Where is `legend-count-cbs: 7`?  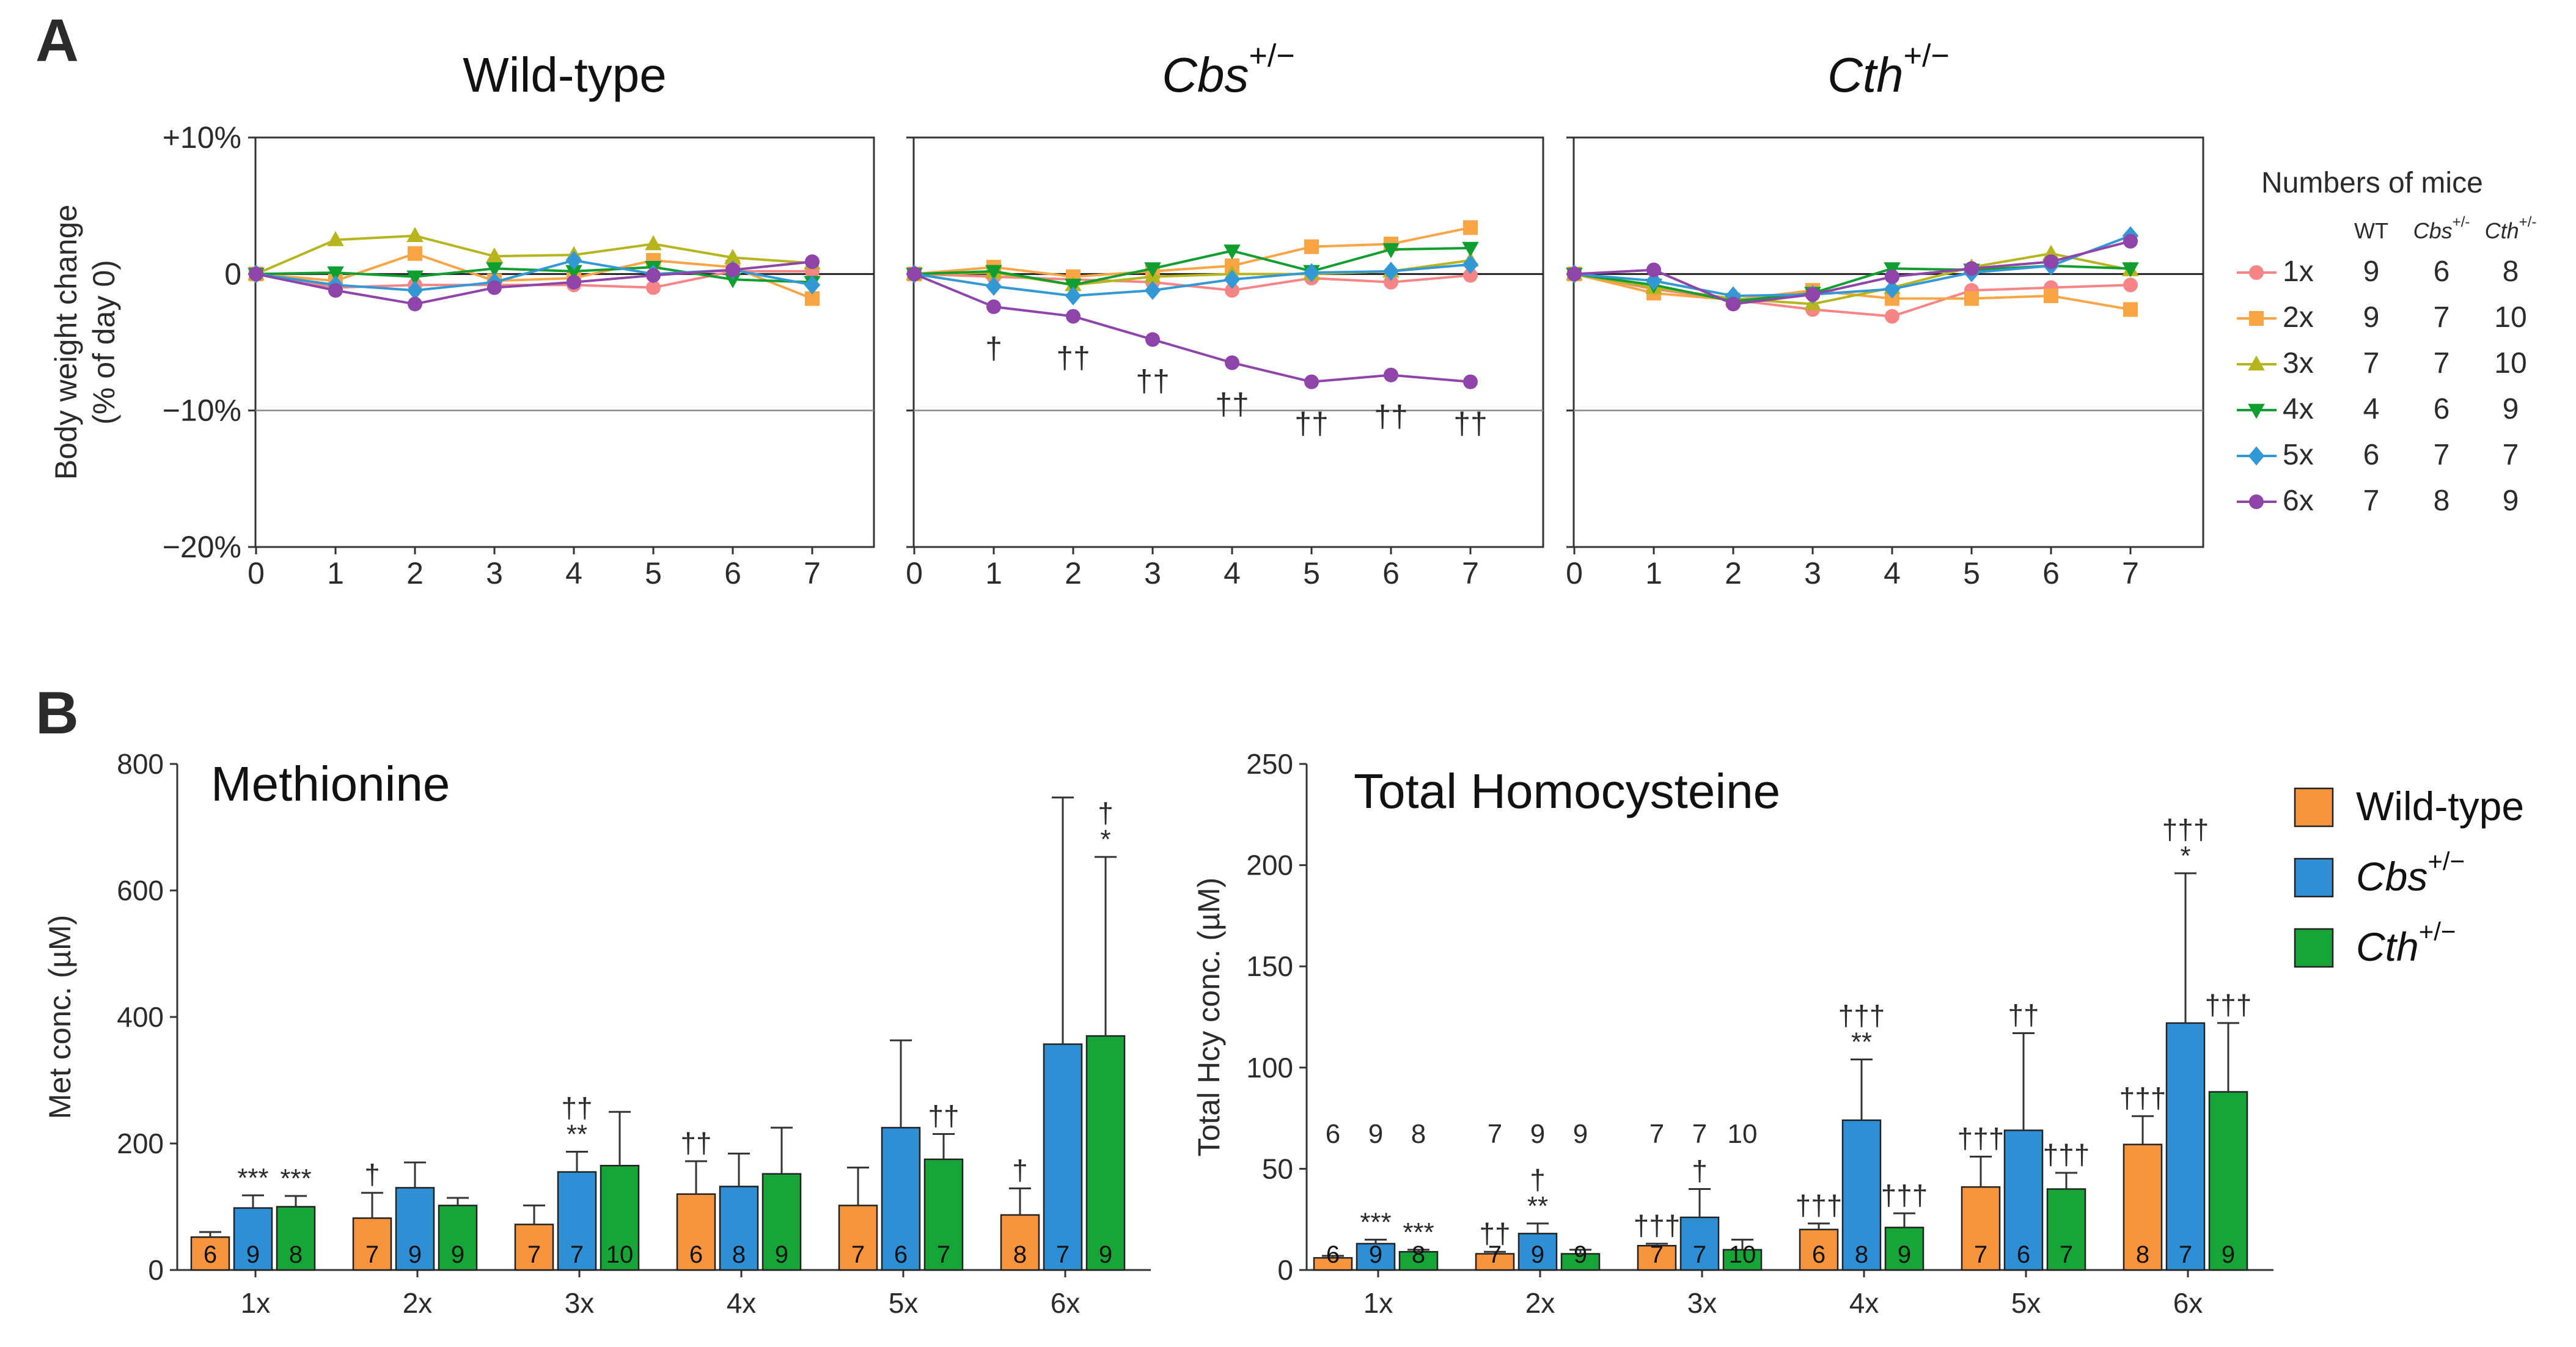
legend-count-cbs: 7 is located at coordinates (2442, 455).